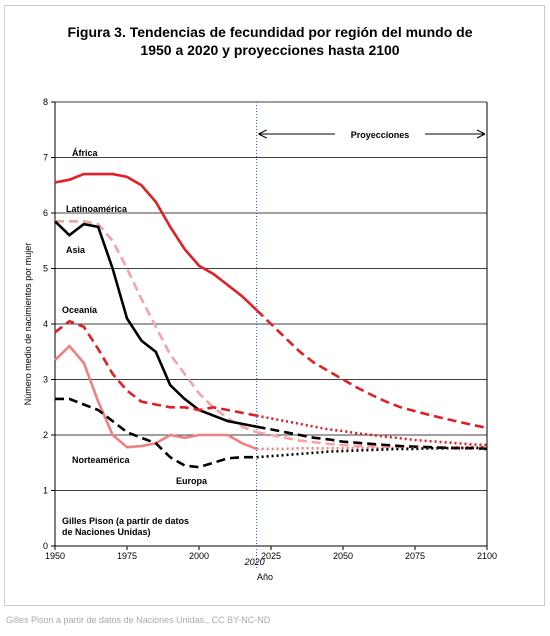 This screenshot has width=550, height=636. I want to click on arrow-head, so click(372, 134).